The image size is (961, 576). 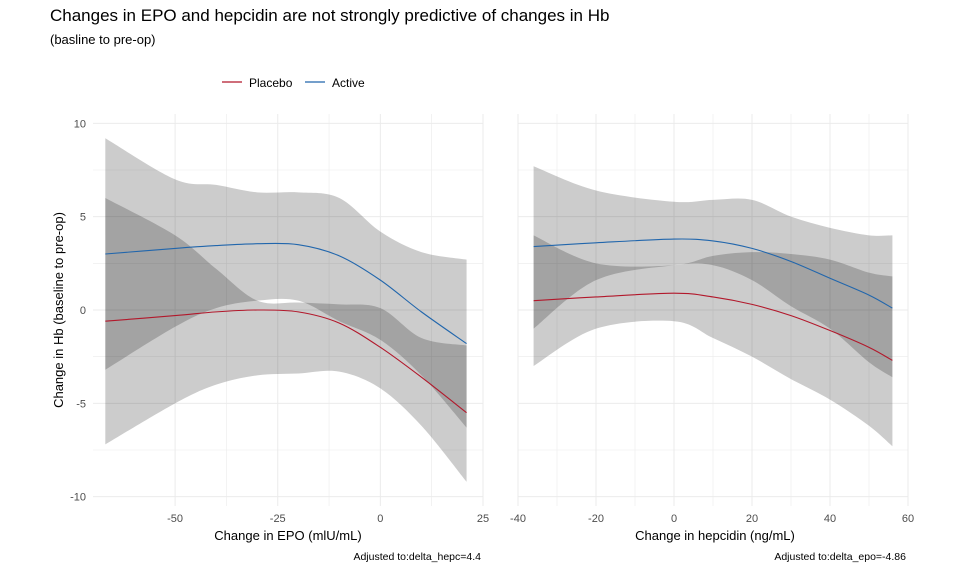 I want to click on legend-label-active: Active, so click(x=348, y=83).